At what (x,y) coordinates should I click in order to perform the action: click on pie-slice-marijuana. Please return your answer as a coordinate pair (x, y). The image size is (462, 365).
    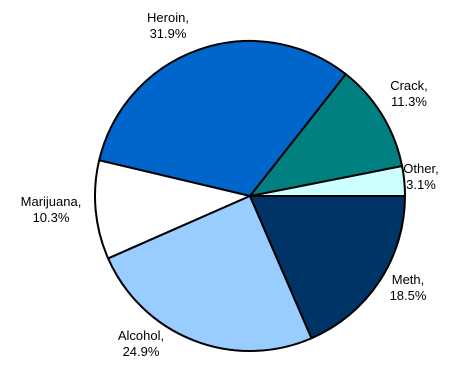
    Looking at the image, I should click on (172, 209).